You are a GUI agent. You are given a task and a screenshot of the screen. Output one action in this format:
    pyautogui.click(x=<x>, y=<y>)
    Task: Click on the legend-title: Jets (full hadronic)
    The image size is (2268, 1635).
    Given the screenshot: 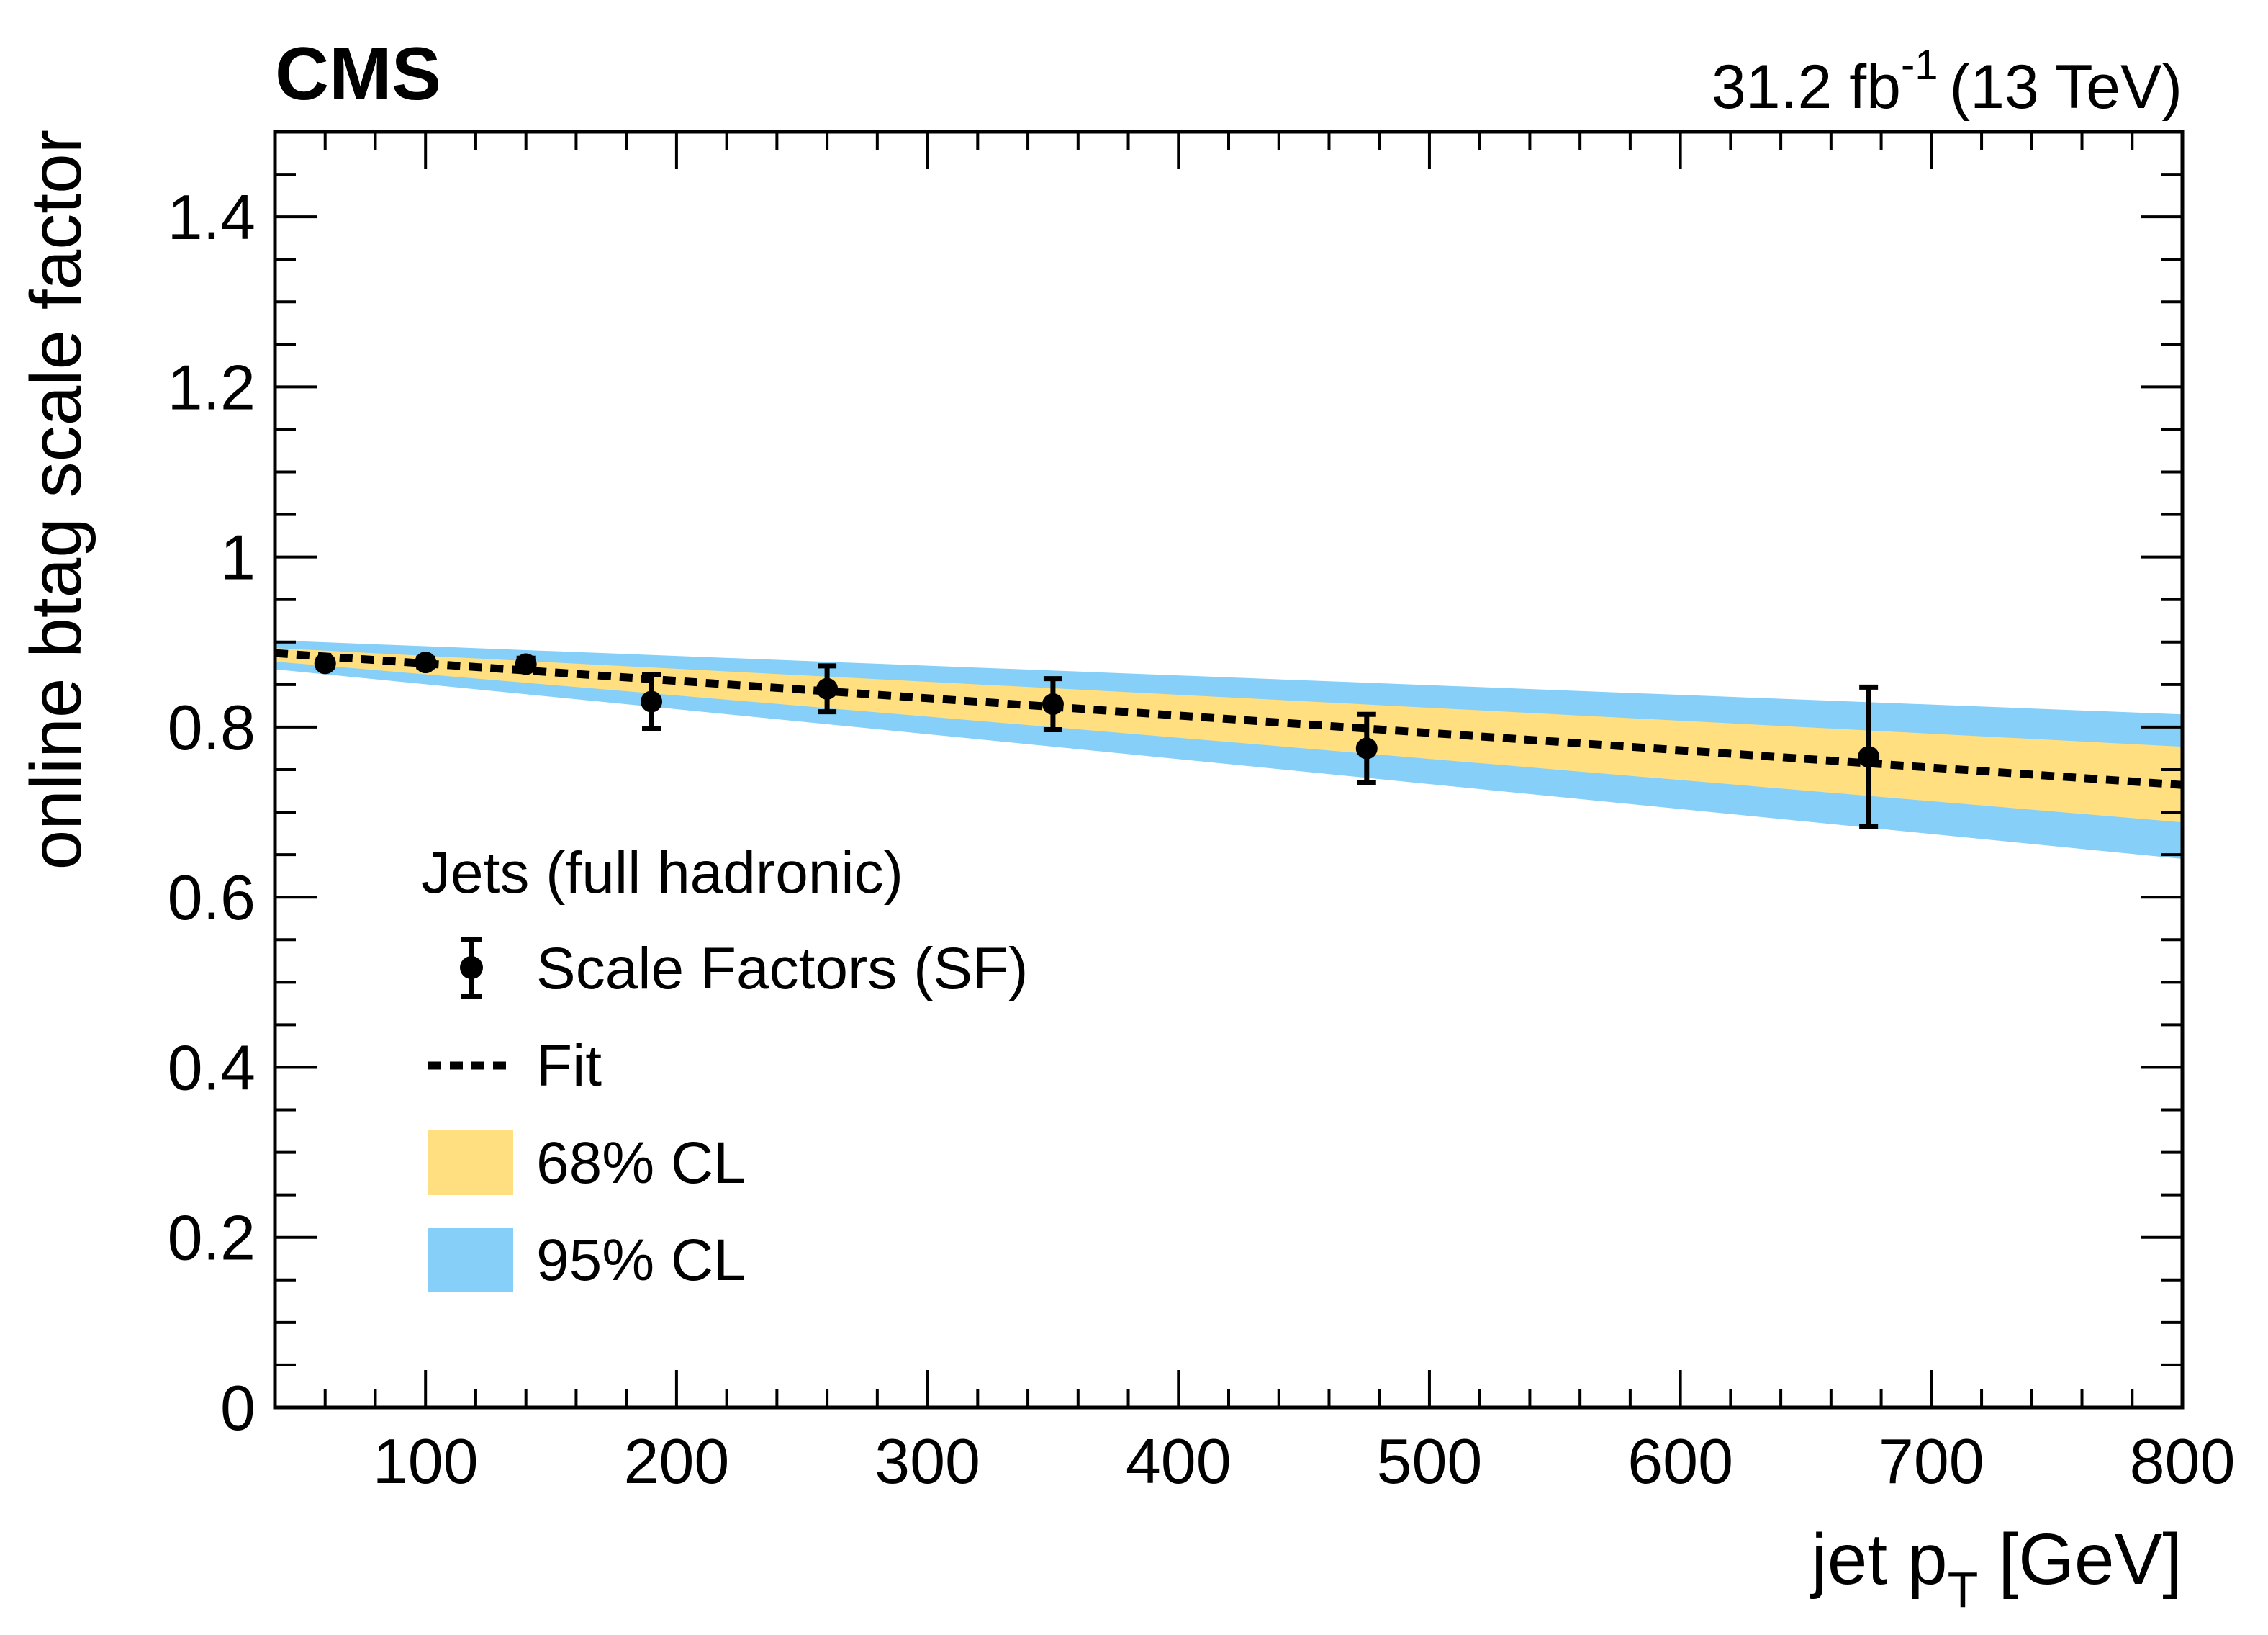 What is the action you would take?
    pyautogui.click(x=662, y=873)
    